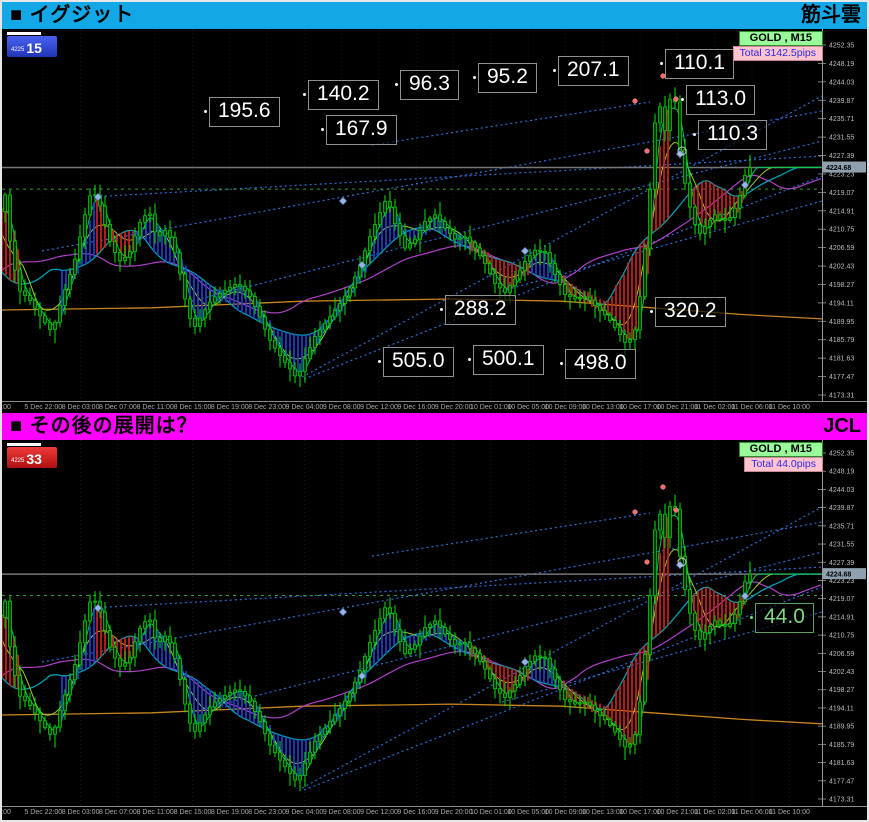 This screenshot has height=822, width=869. Describe the element at coordinates (434, 15) in the screenshot. I see `panel1-header: ■ イグジット 筋斗雲` at that location.